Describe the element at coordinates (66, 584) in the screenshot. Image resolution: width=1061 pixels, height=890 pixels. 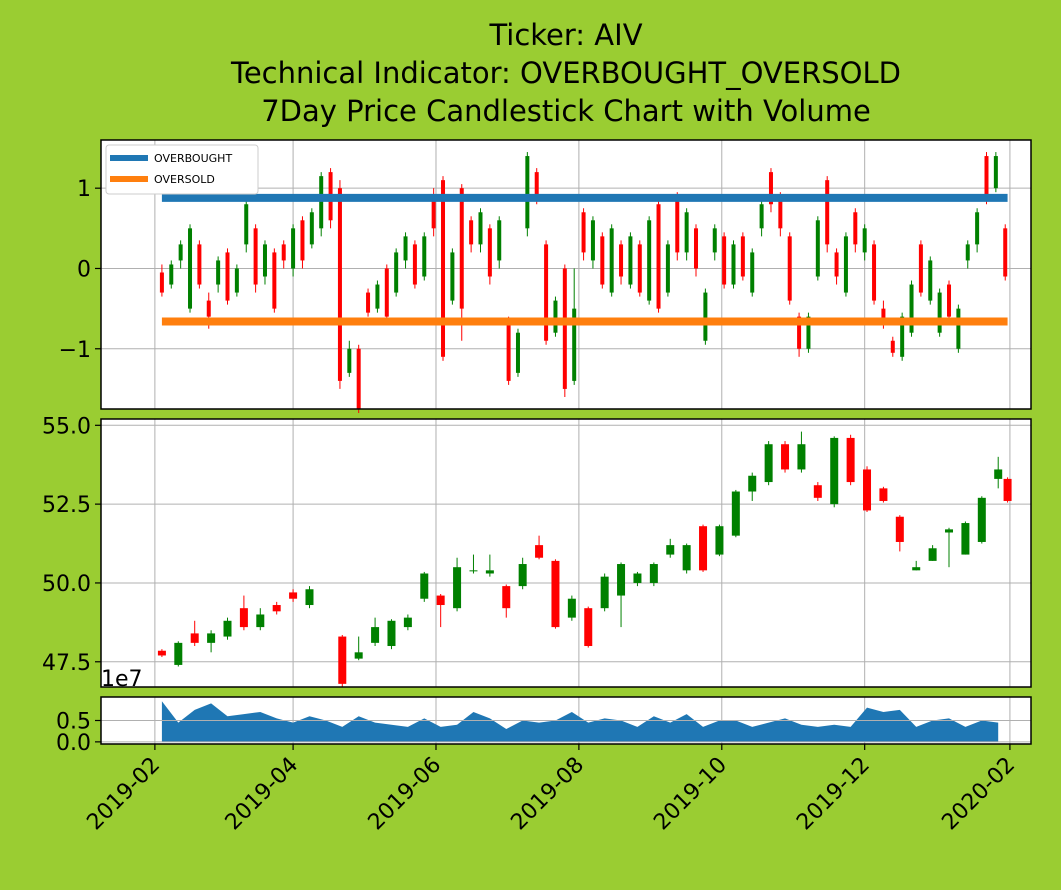
I see `price-panel-ytick-label-2: 50.0` at that location.